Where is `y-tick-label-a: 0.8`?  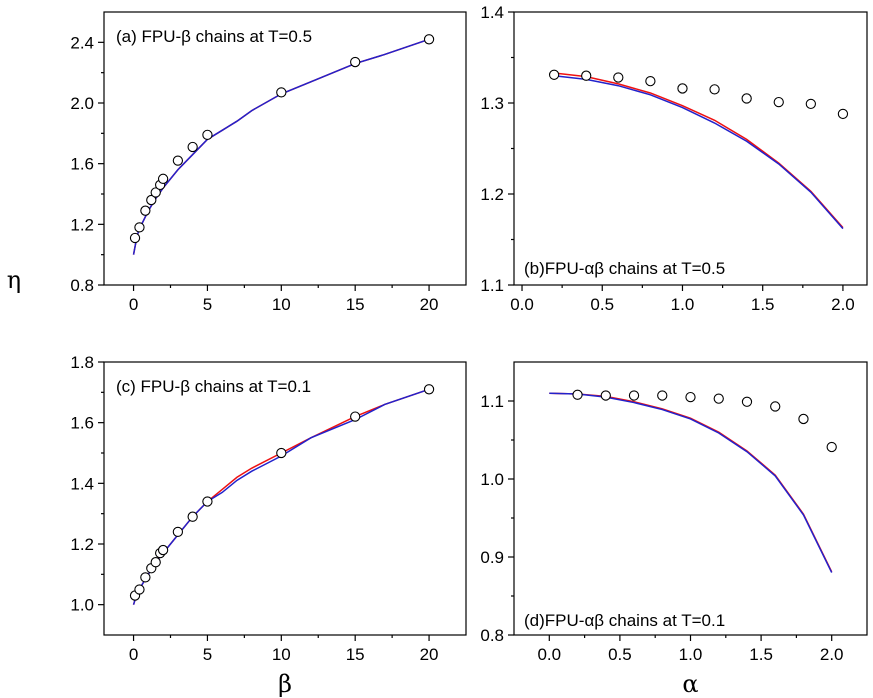
y-tick-label-a: 0.8 is located at coordinates (82, 285).